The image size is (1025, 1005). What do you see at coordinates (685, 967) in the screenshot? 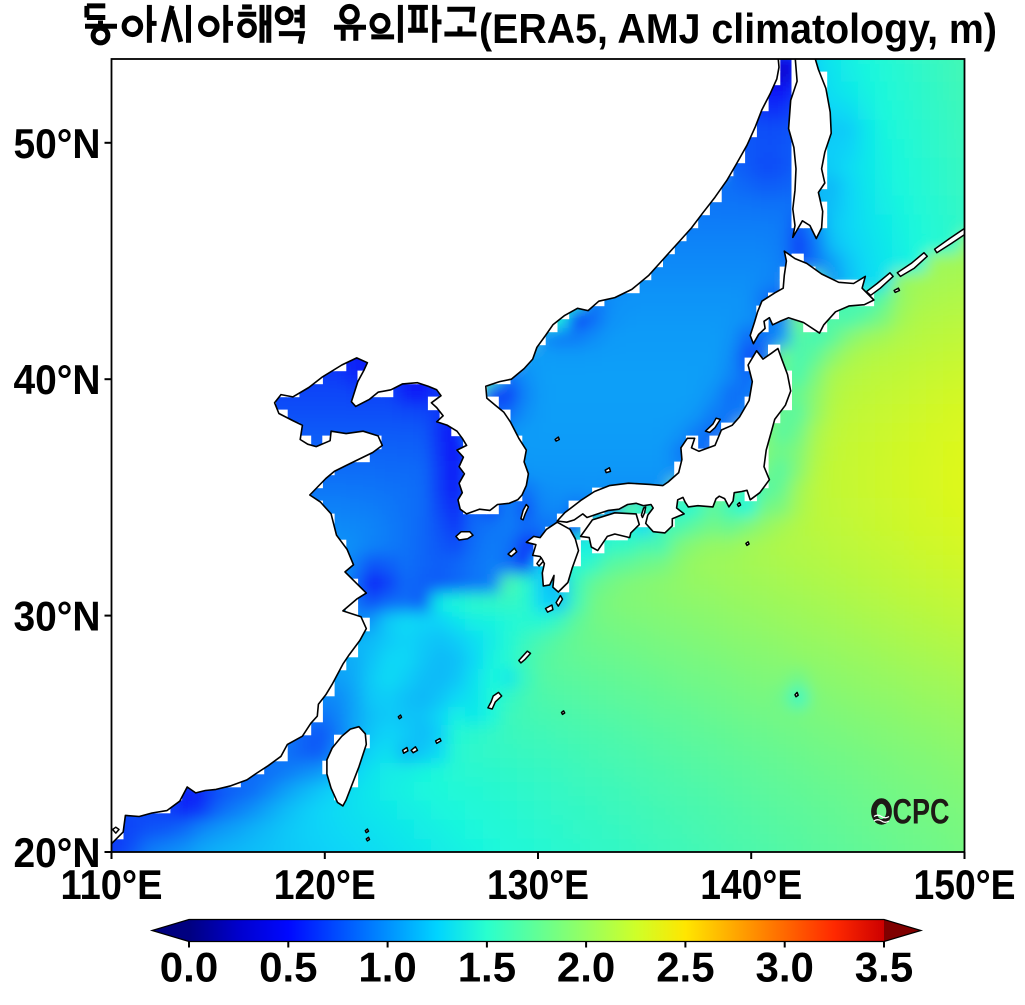
I see `svg-text: 2.5` at bounding box center [685, 967].